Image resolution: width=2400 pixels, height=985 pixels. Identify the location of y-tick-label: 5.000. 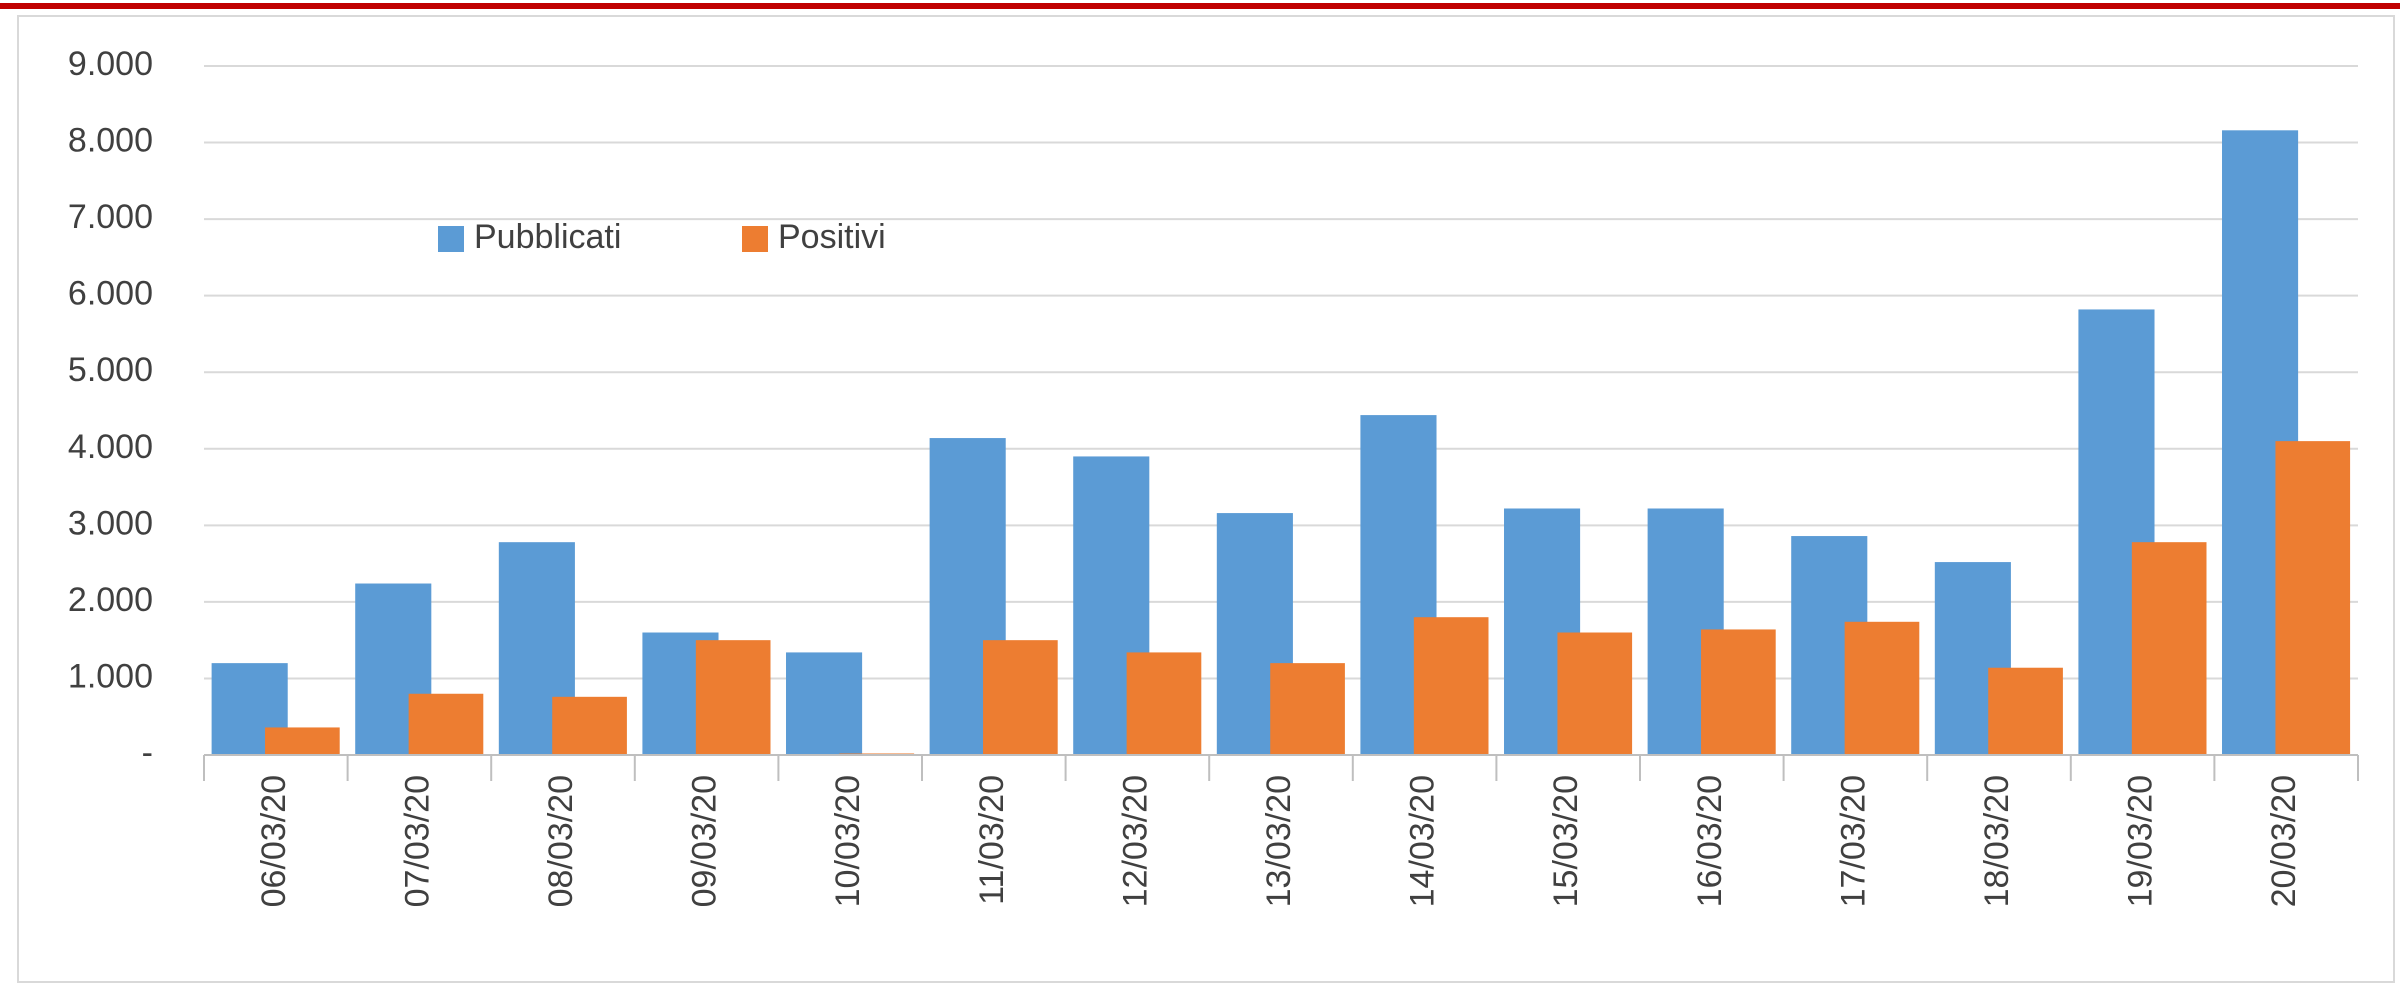
(110, 370).